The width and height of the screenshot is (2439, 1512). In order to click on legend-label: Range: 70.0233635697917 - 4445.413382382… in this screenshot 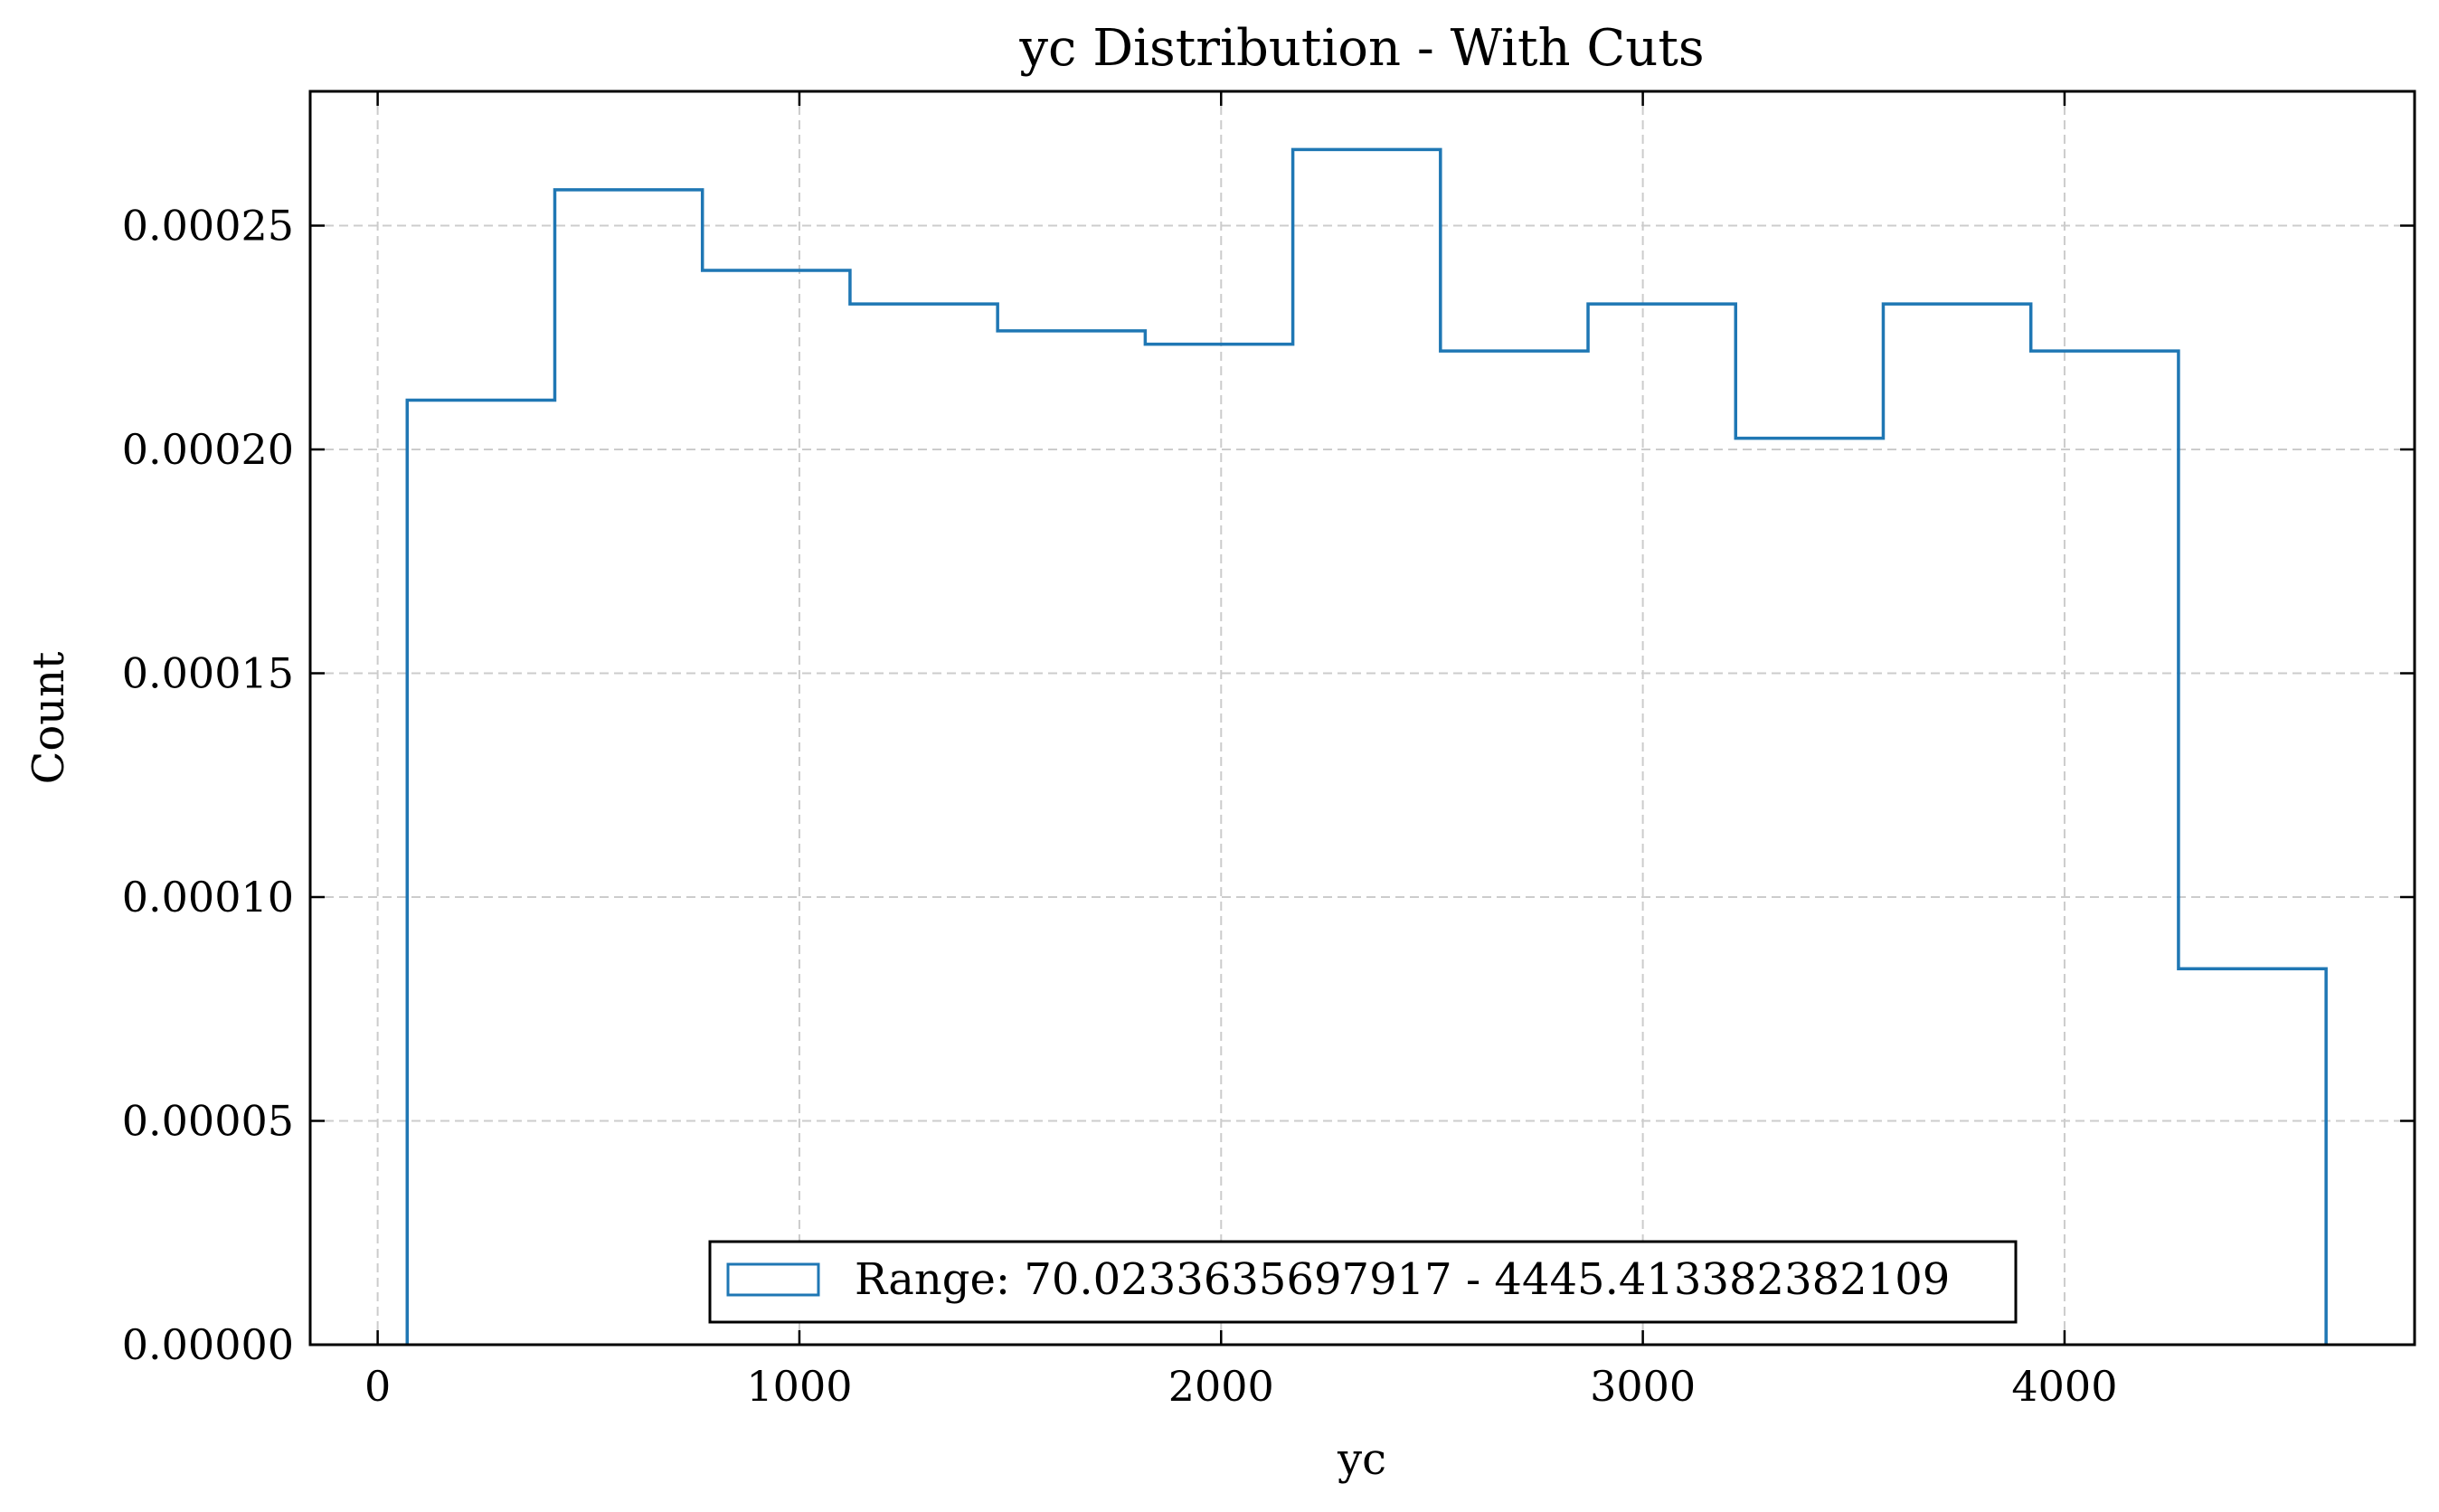, I will do `click(1402, 1279)`.